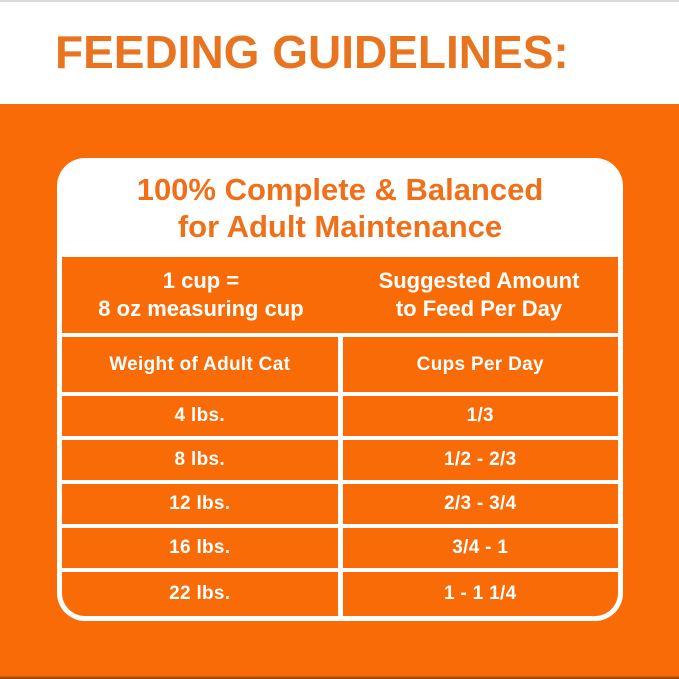 The width and height of the screenshot is (679, 679). I want to click on bottom-edge-line, so click(339, 677).